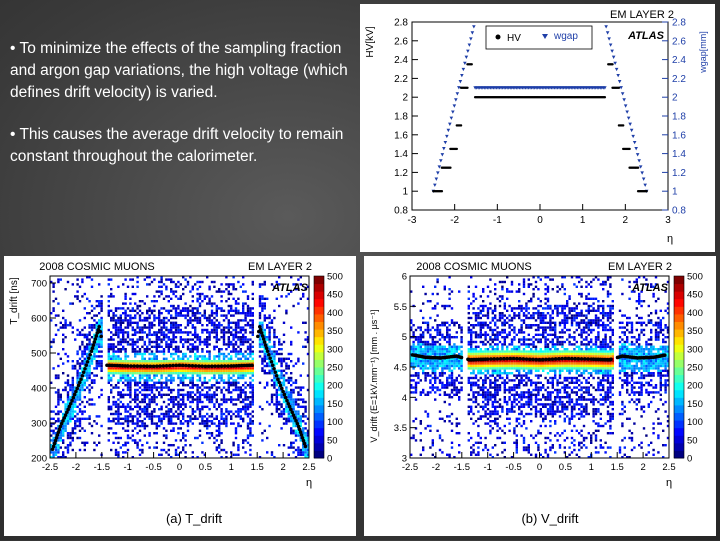 Image resolution: width=720 pixels, height=541 pixels. Describe the element at coordinates (102, 467) in the screenshot. I see `x-tick-label: -1.5` at that location.